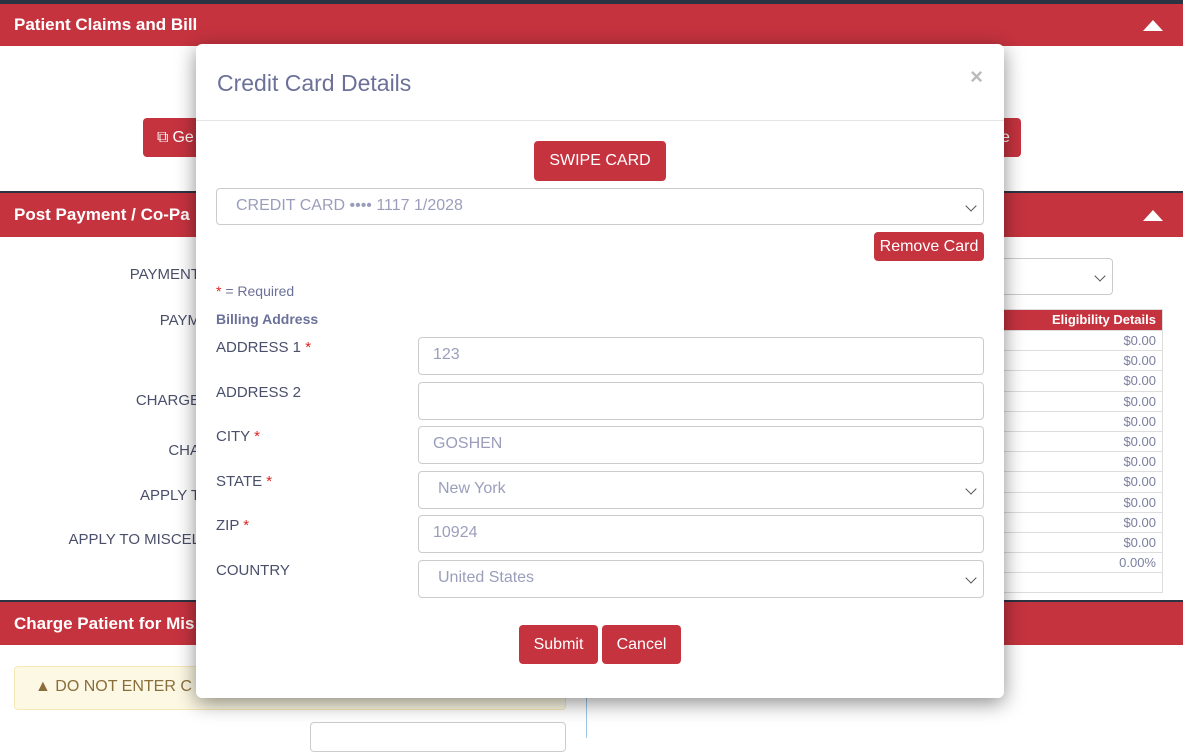  I want to click on modal-title: Credit Card Details, so click(314, 83).